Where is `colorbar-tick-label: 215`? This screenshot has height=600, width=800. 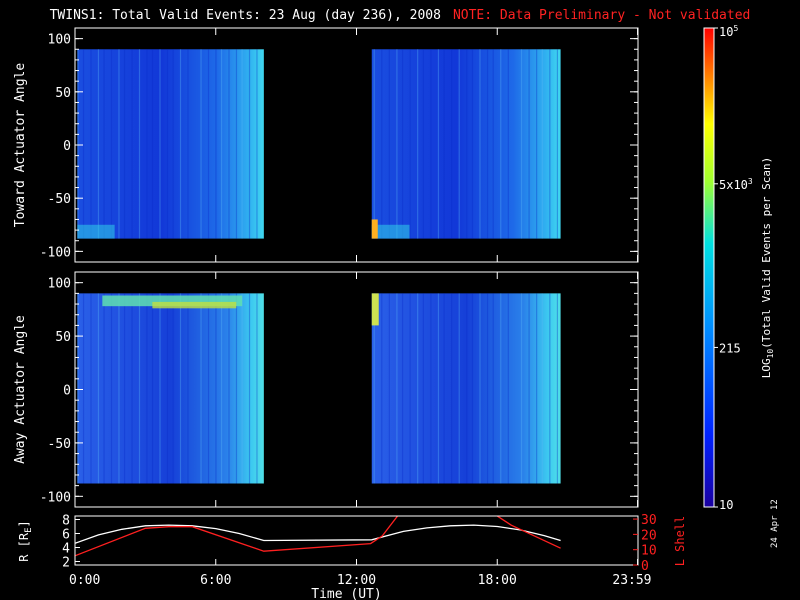
colorbar-tick-label: 215 is located at coordinates (730, 348).